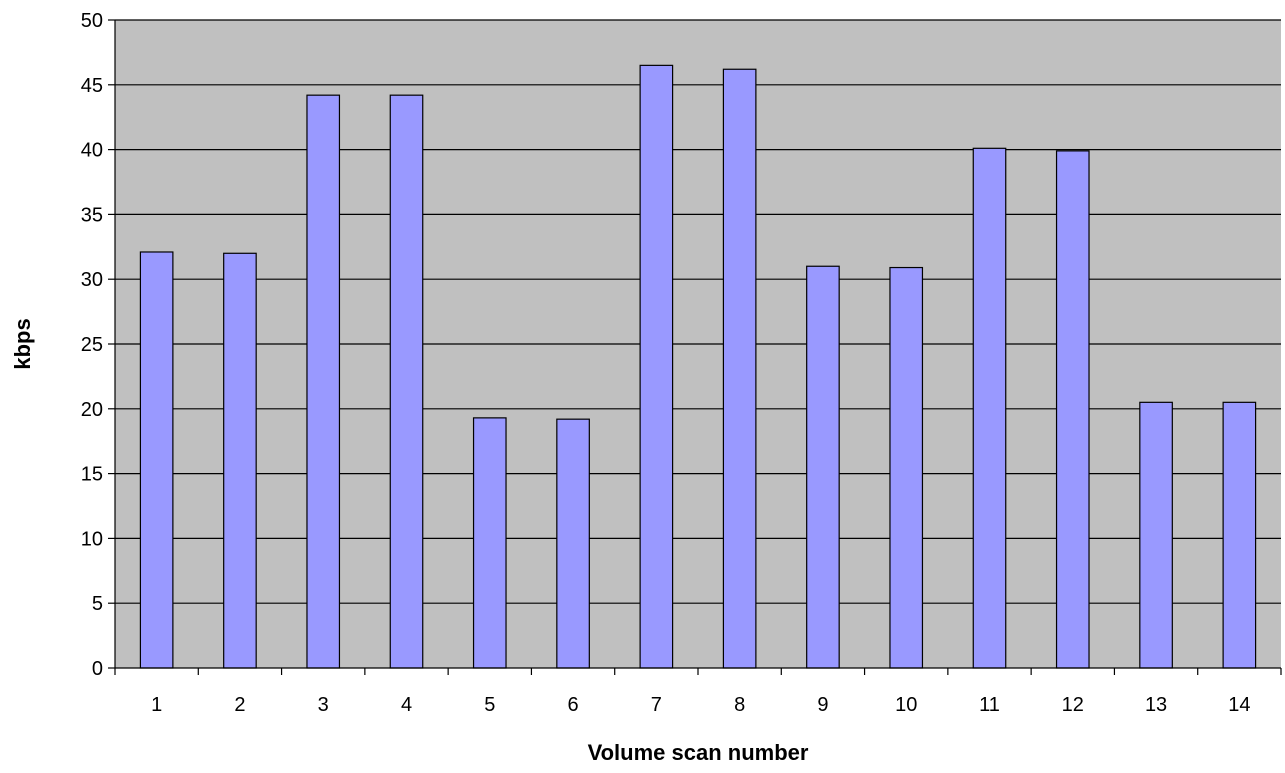 Image resolution: width=1285 pixels, height=773 pixels. I want to click on y-tick-label: 10, so click(92, 539).